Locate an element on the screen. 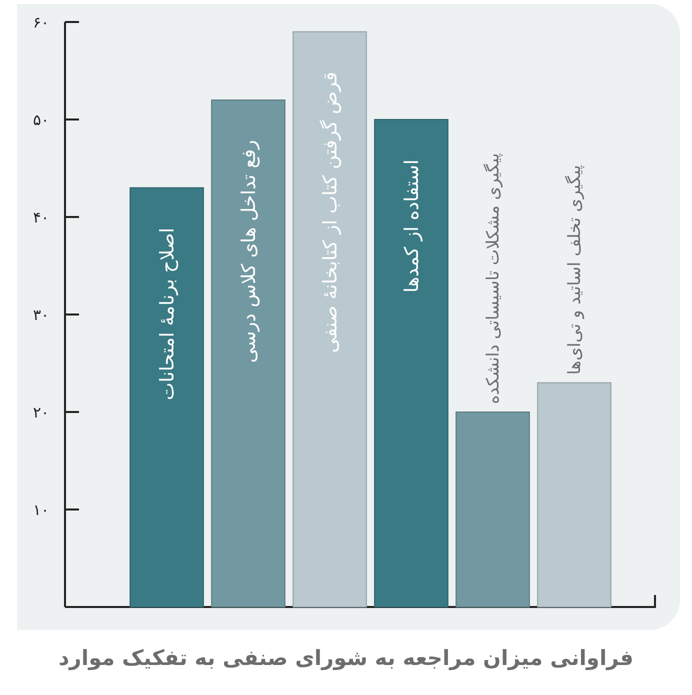 The image size is (692, 695). x-tick-label: رفع تداخل های کلاس درسی is located at coordinates (249, 251).